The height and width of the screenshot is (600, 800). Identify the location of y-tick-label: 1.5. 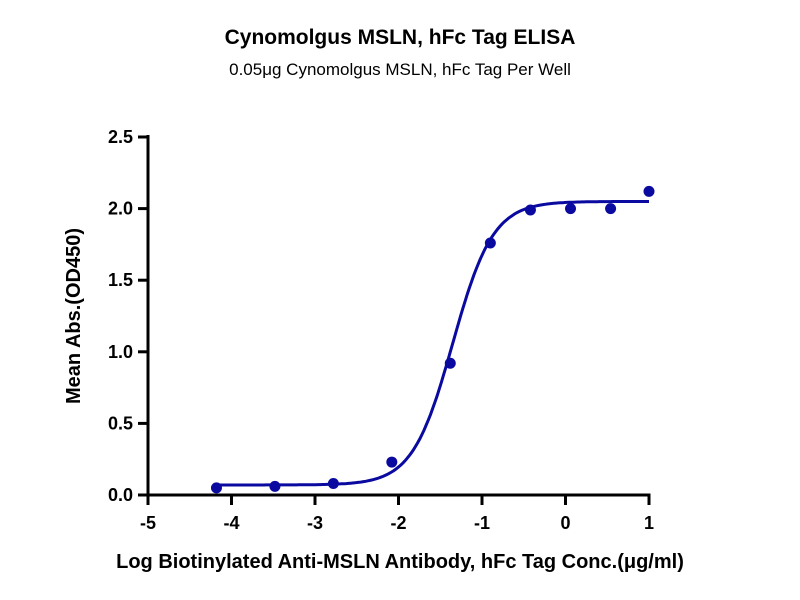
(120, 280).